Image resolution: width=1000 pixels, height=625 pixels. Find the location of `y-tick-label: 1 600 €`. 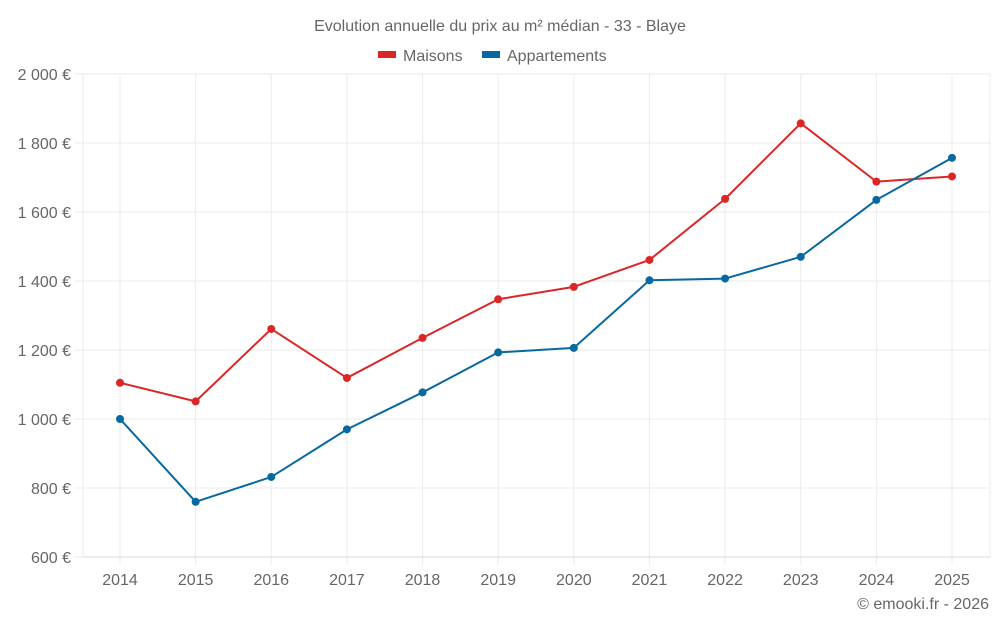

y-tick-label: 1 600 € is located at coordinates (44, 213).